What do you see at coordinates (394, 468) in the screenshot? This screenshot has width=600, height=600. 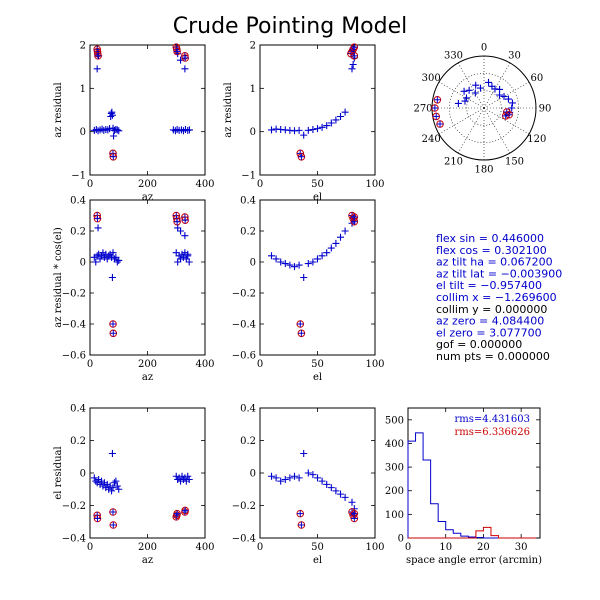 I see `y-tick-label: 300` at bounding box center [394, 468].